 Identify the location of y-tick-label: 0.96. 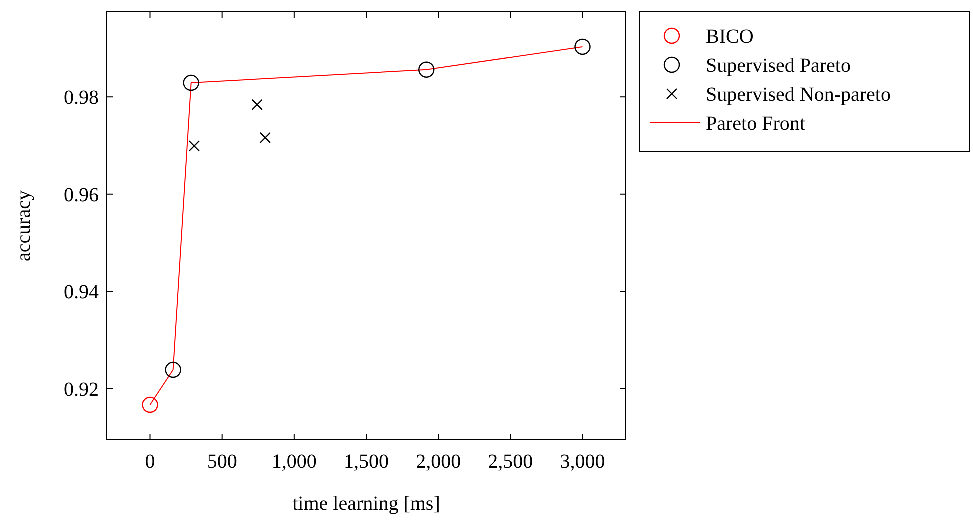
(81, 195).